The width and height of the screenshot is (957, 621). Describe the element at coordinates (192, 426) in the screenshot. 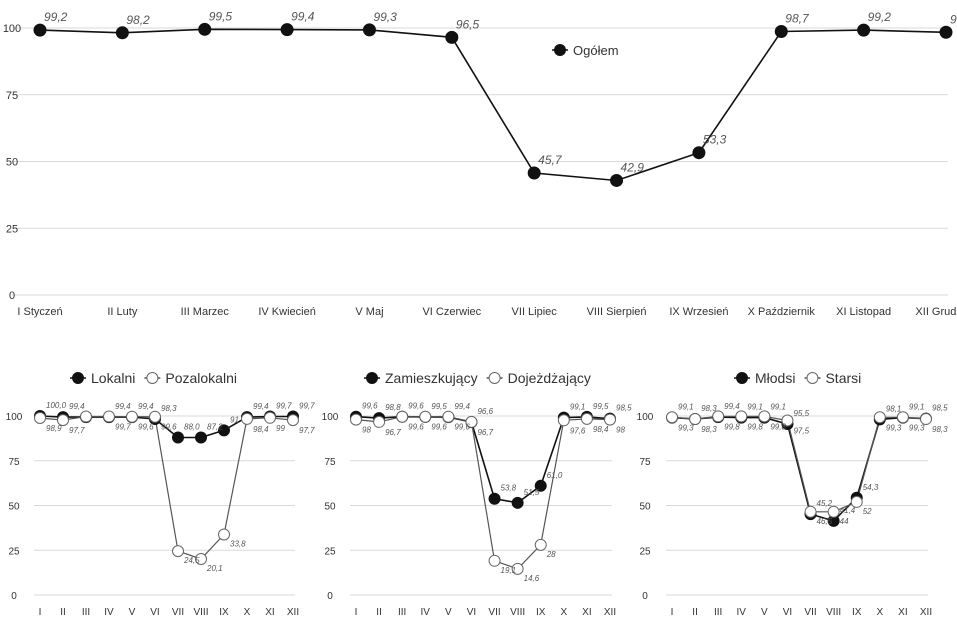

I see `data-label: 88,0` at that location.